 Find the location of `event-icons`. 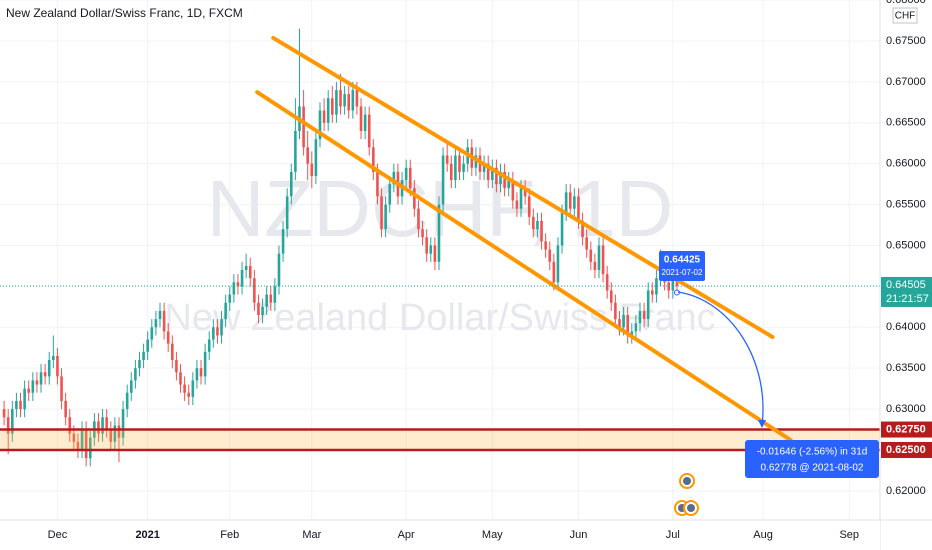

event-icons is located at coordinates (686, 494).